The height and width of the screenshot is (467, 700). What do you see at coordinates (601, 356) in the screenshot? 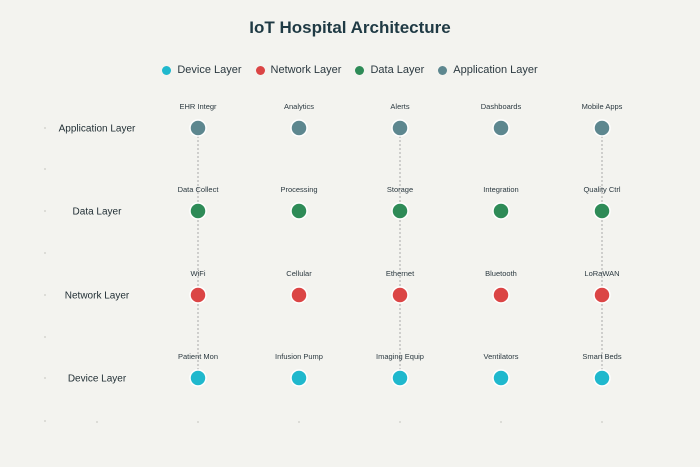
I see `node-label: Smart Beds` at bounding box center [601, 356].